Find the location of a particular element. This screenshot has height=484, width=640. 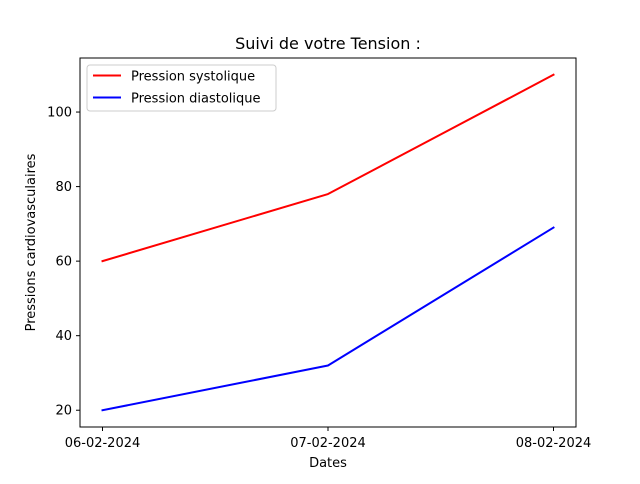

legend-label-systolic: Pression systolique is located at coordinates (193, 77).